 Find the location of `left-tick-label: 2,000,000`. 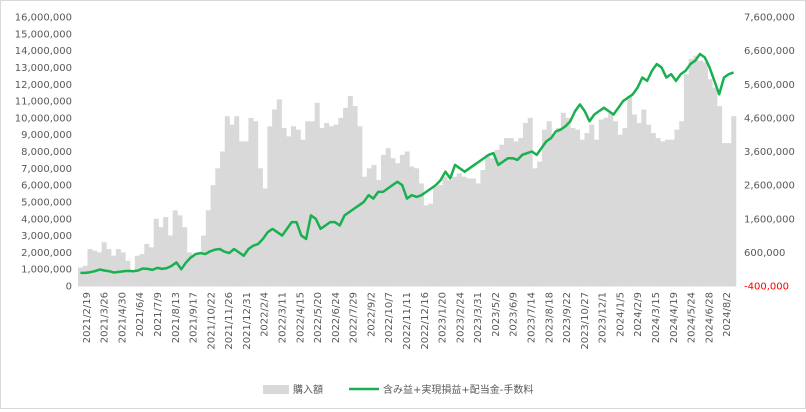

left-tick-label: 2,000,000 is located at coordinates (46, 253).